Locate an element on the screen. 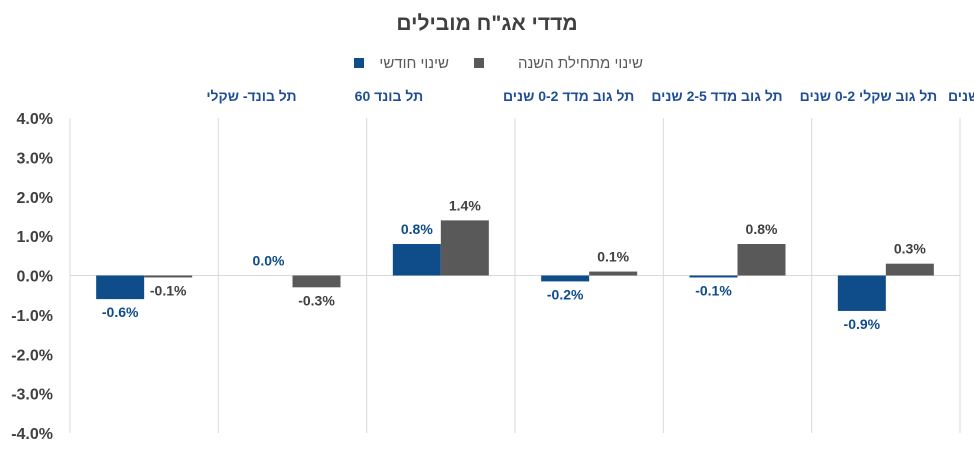 The width and height of the screenshot is (974, 453). y-axis: 4.0% 3.0% 2.0% 1.0% 0.0% -1.0% -2.0% -3.0% -4.0% is located at coordinates (41, 277).